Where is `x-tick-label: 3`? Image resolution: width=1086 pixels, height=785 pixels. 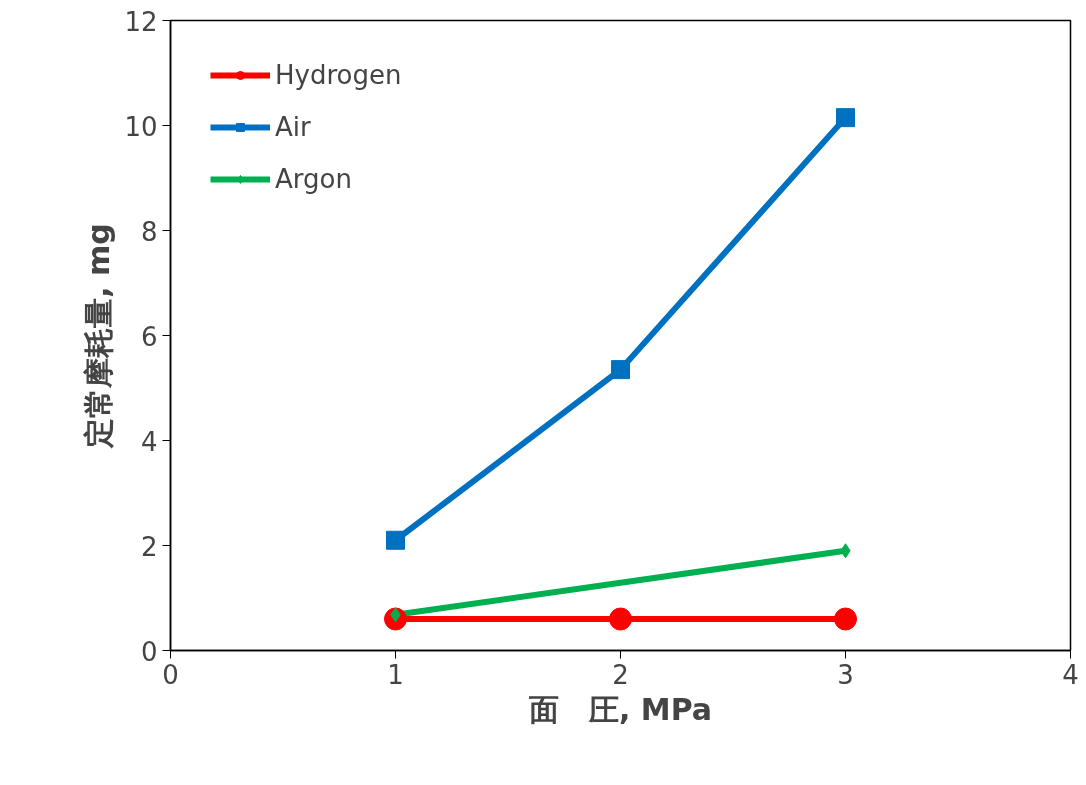 x-tick-label: 3 is located at coordinates (845, 674).